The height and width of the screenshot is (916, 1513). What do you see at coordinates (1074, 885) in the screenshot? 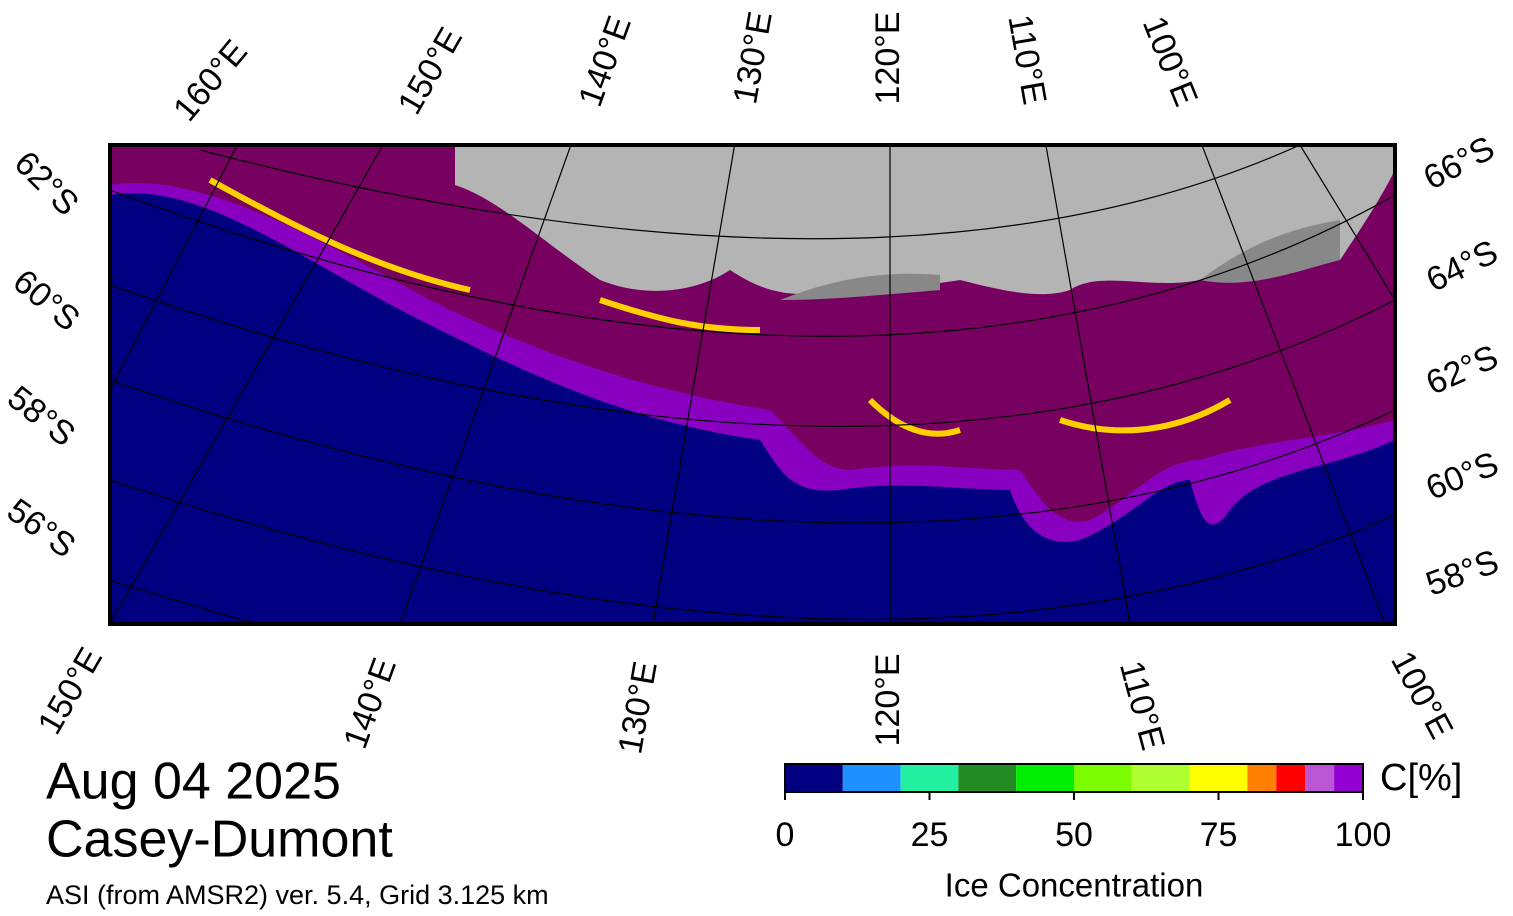
I see `colorbar-label: Ice Concentration` at bounding box center [1074, 885].